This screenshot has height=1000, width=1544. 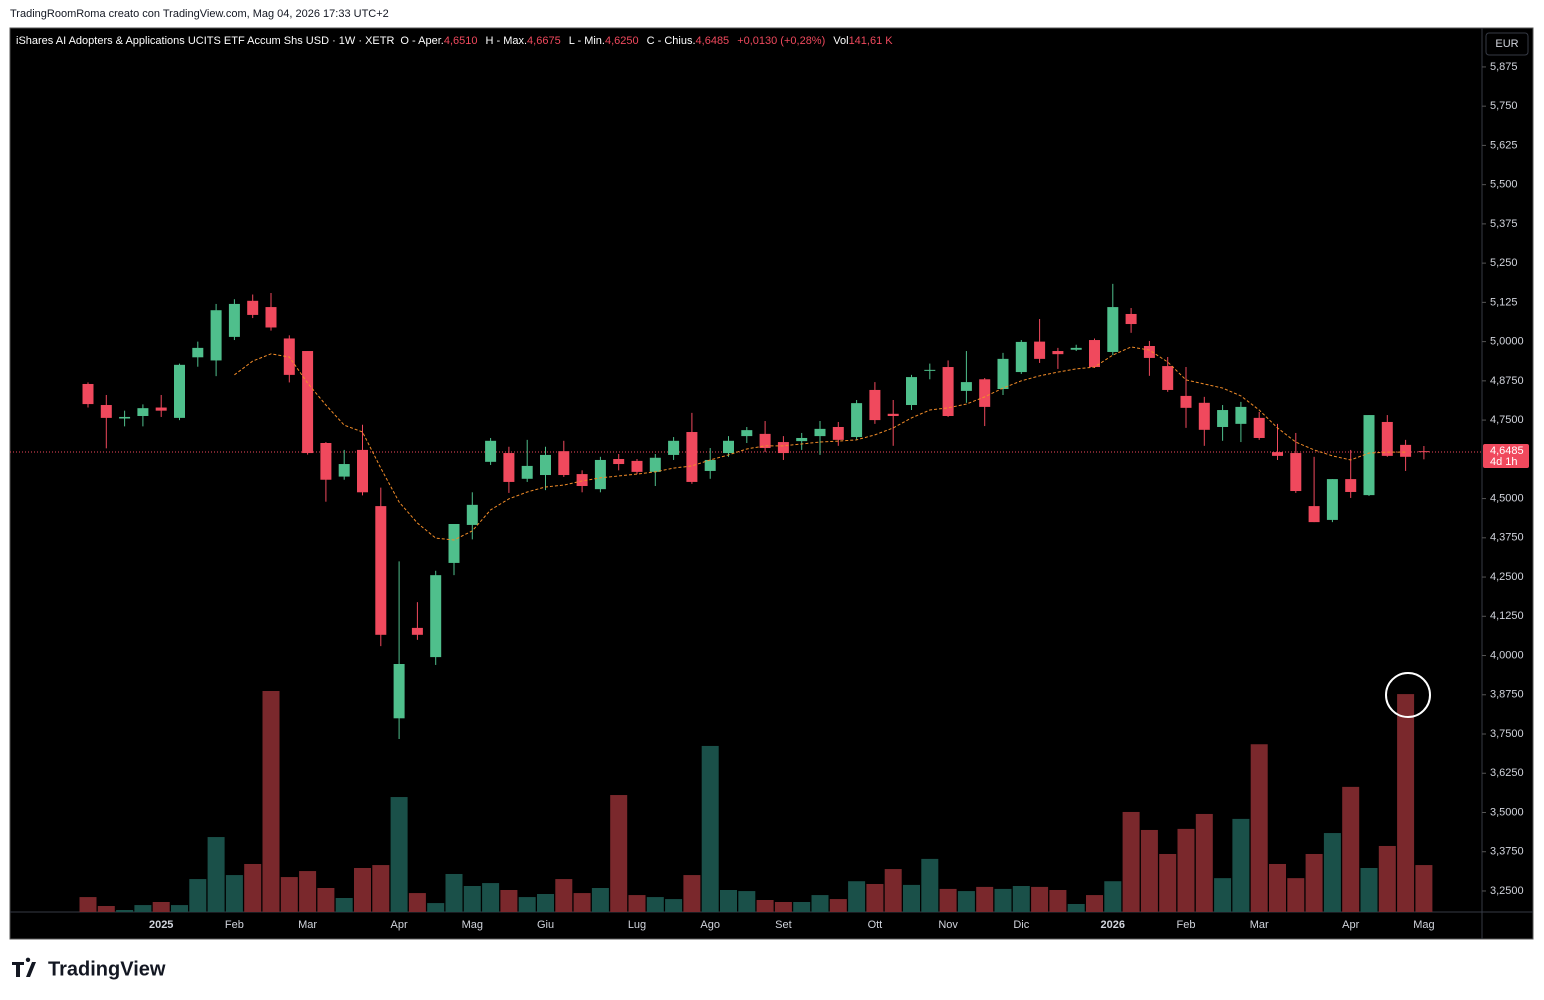 I want to click on x-tick-label: 2026, so click(x=1113, y=925).